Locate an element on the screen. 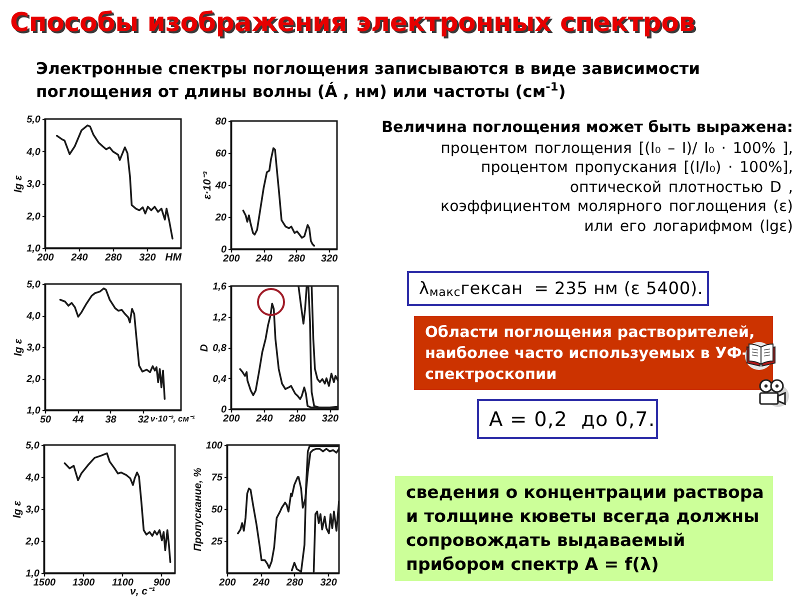 The width and height of the screenshot is (800, 600). text: λ$_{макс}$гексан = 235 нм (ε 5400). is located at coordinates (558, 288).